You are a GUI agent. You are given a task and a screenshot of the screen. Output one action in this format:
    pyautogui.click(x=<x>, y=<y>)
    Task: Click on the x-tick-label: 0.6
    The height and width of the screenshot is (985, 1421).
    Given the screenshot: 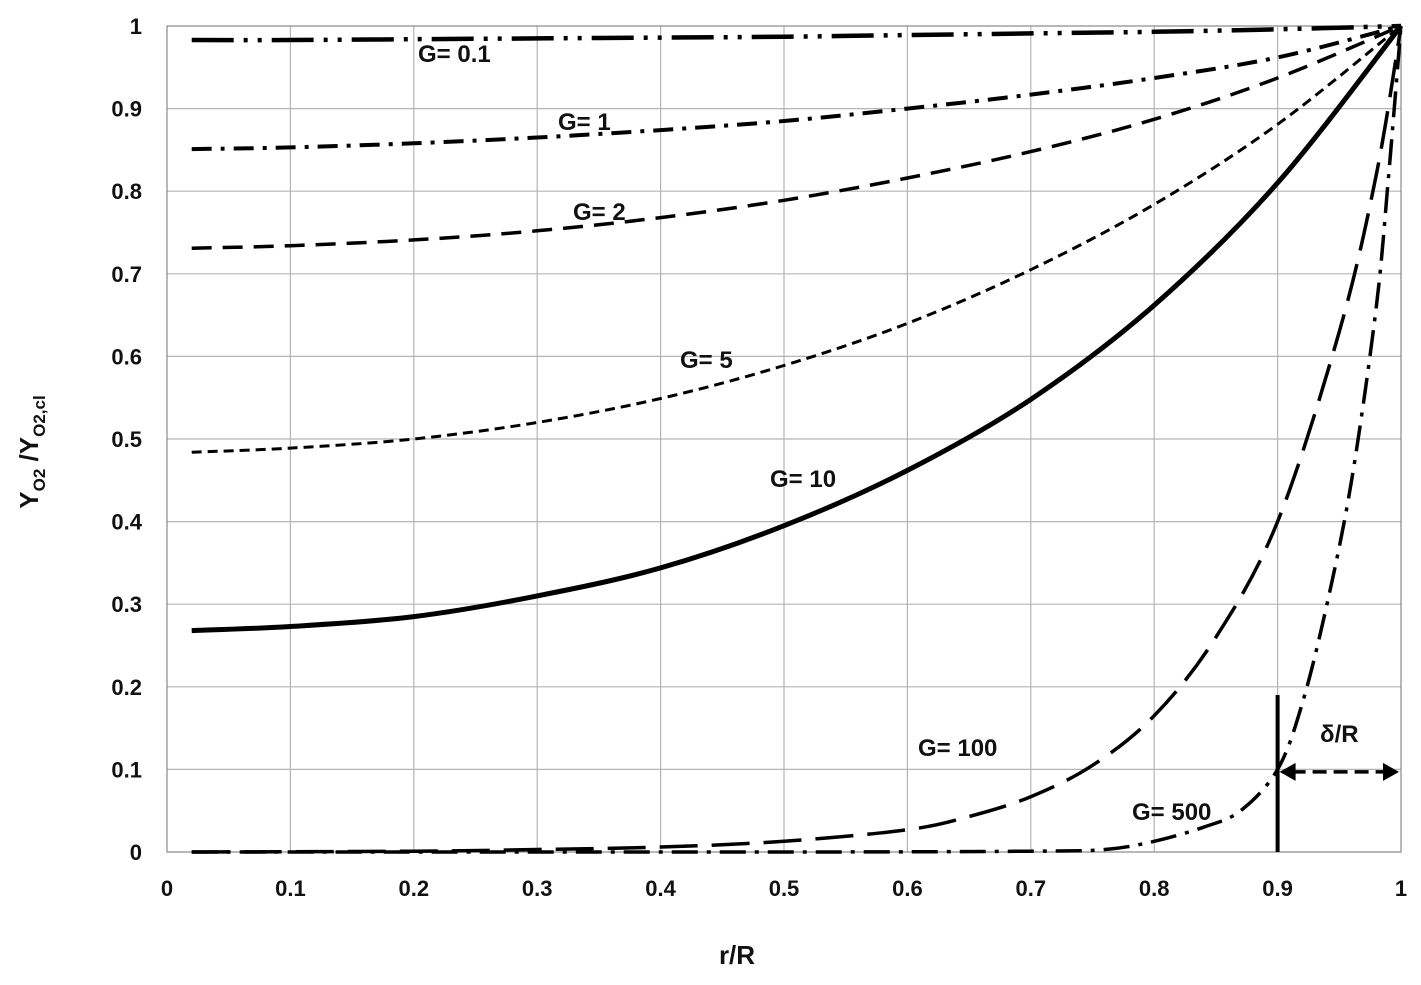 What is the action you would take?
    pyautogui.click(x=907, y=888)
    